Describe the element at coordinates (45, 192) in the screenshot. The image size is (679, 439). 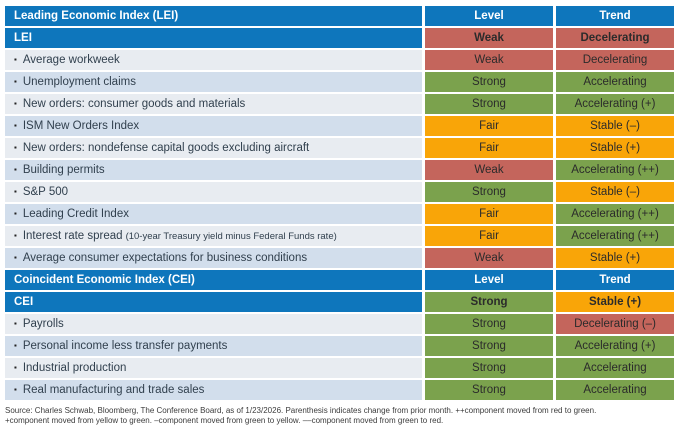
I see `indicator-label-text: S&P 500` at that location.